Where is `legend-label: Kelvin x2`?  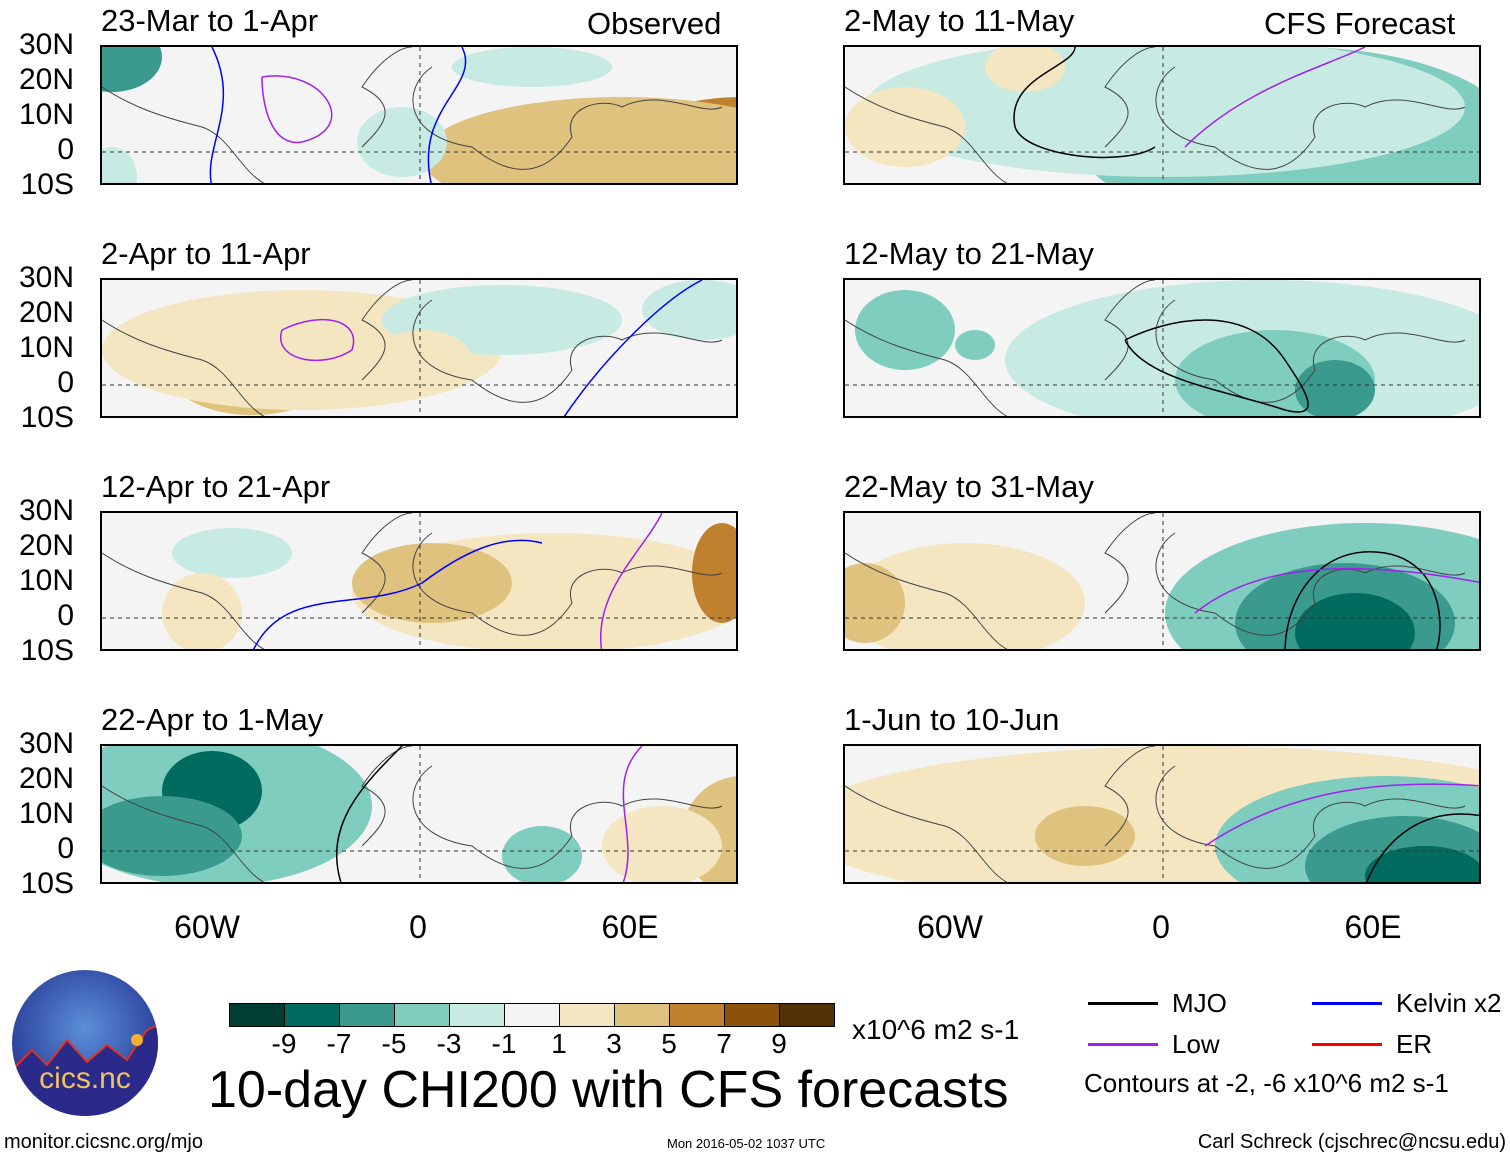 legend-label: Kelvin x2 is located at coordinates (1449, 1003).